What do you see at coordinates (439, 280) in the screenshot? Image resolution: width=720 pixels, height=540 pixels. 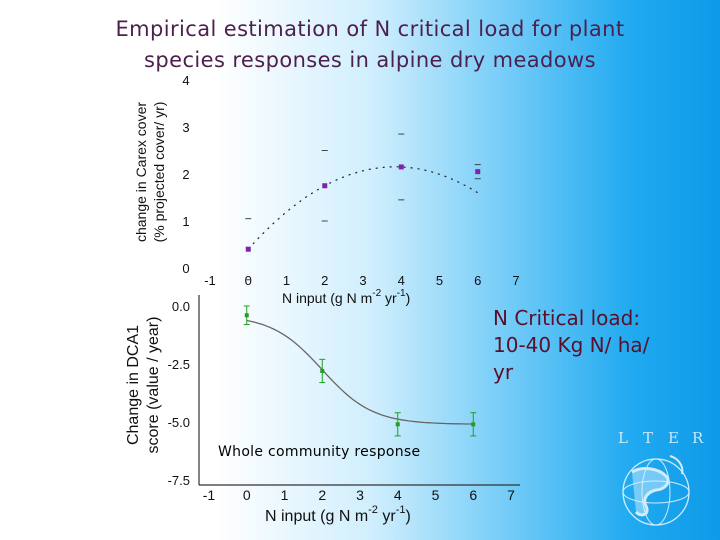 I see `top-x-tick-label: 5` at bounding box center [439, 280].